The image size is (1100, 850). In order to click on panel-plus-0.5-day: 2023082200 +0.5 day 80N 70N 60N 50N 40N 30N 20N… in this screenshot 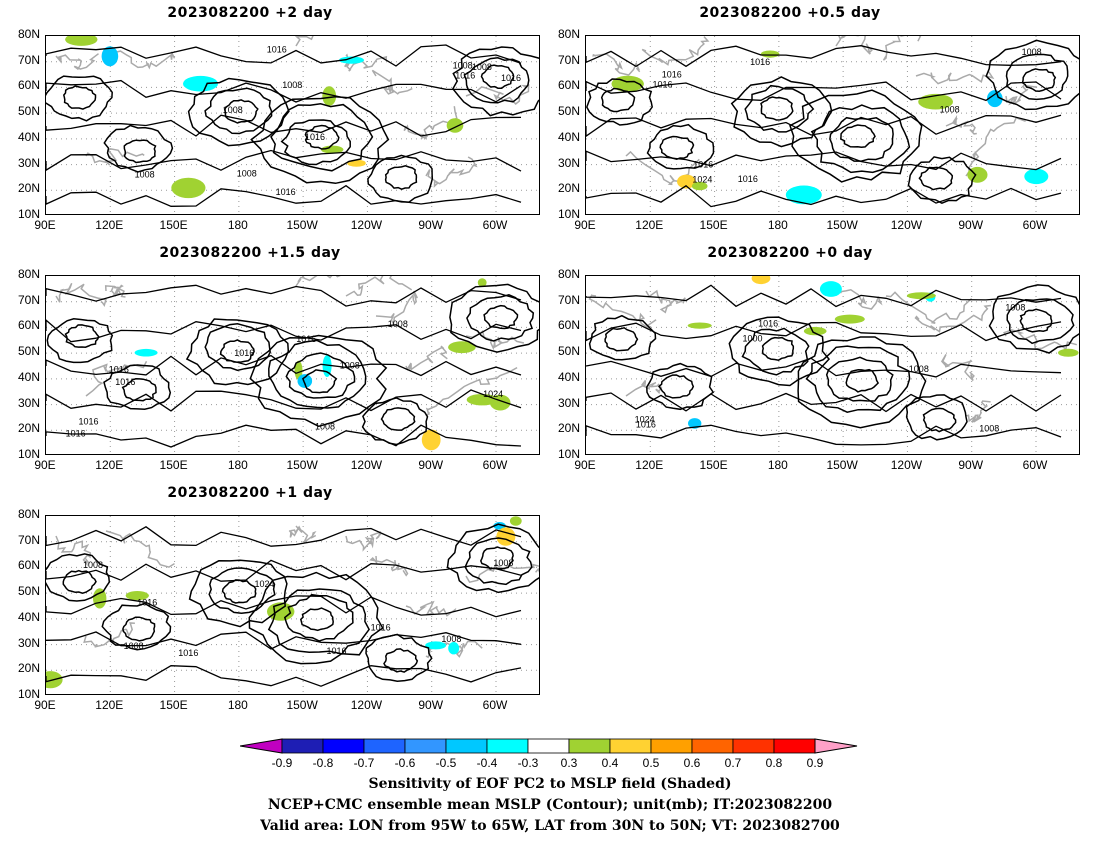, I will do `click(815, 125)`.